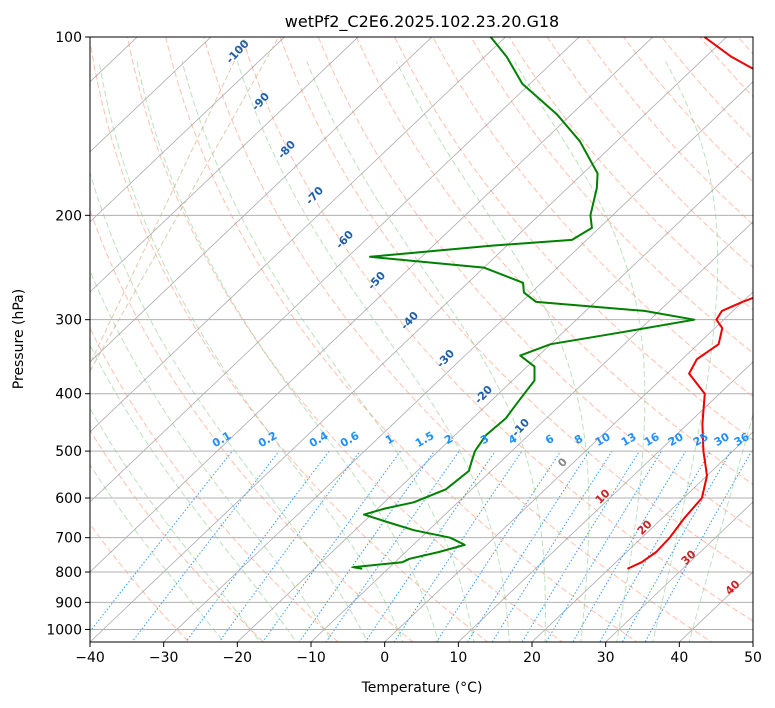 The height and width of the screenshot is (708, 775). Describe the element at coordinates (68, 573) in the screenshot. I see `y-tick-label: 800` at that location.